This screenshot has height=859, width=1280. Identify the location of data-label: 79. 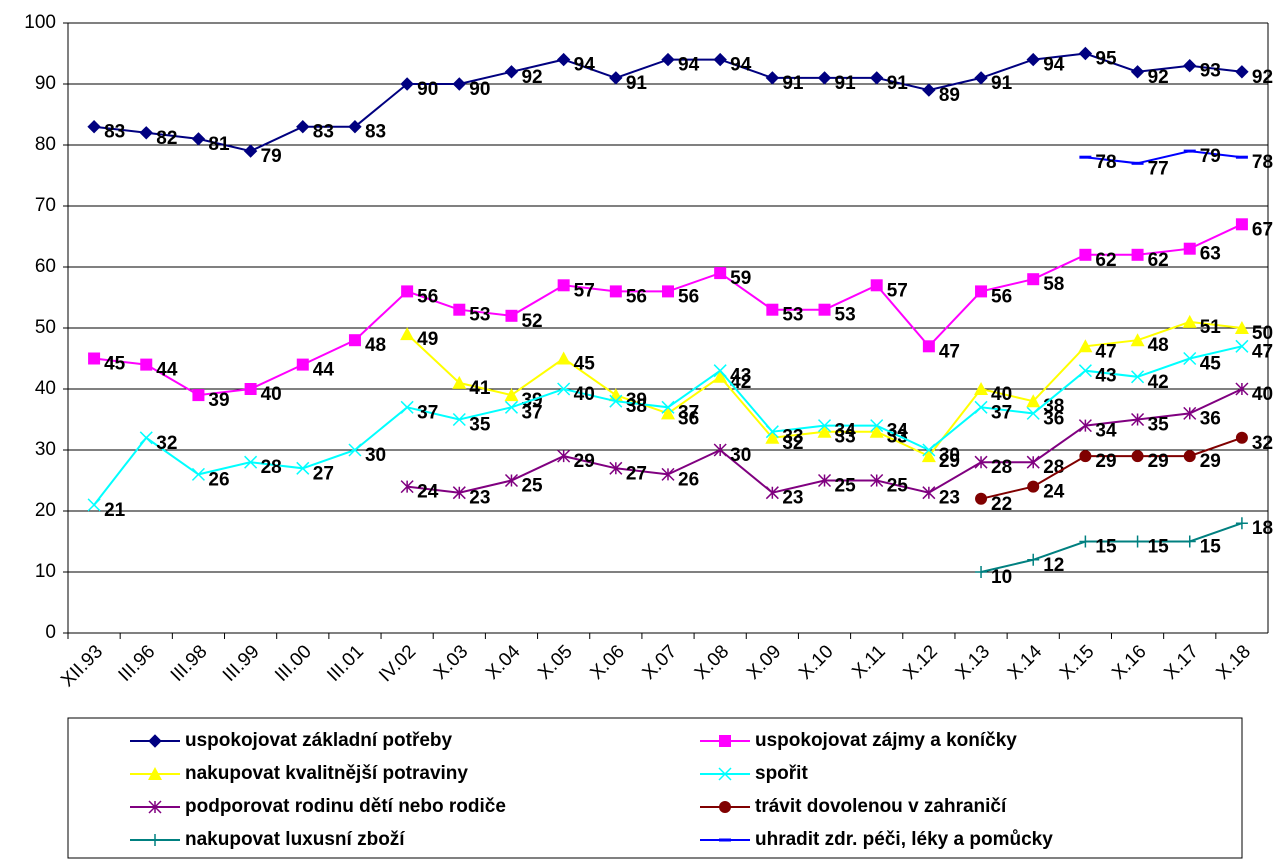
(271, 156).